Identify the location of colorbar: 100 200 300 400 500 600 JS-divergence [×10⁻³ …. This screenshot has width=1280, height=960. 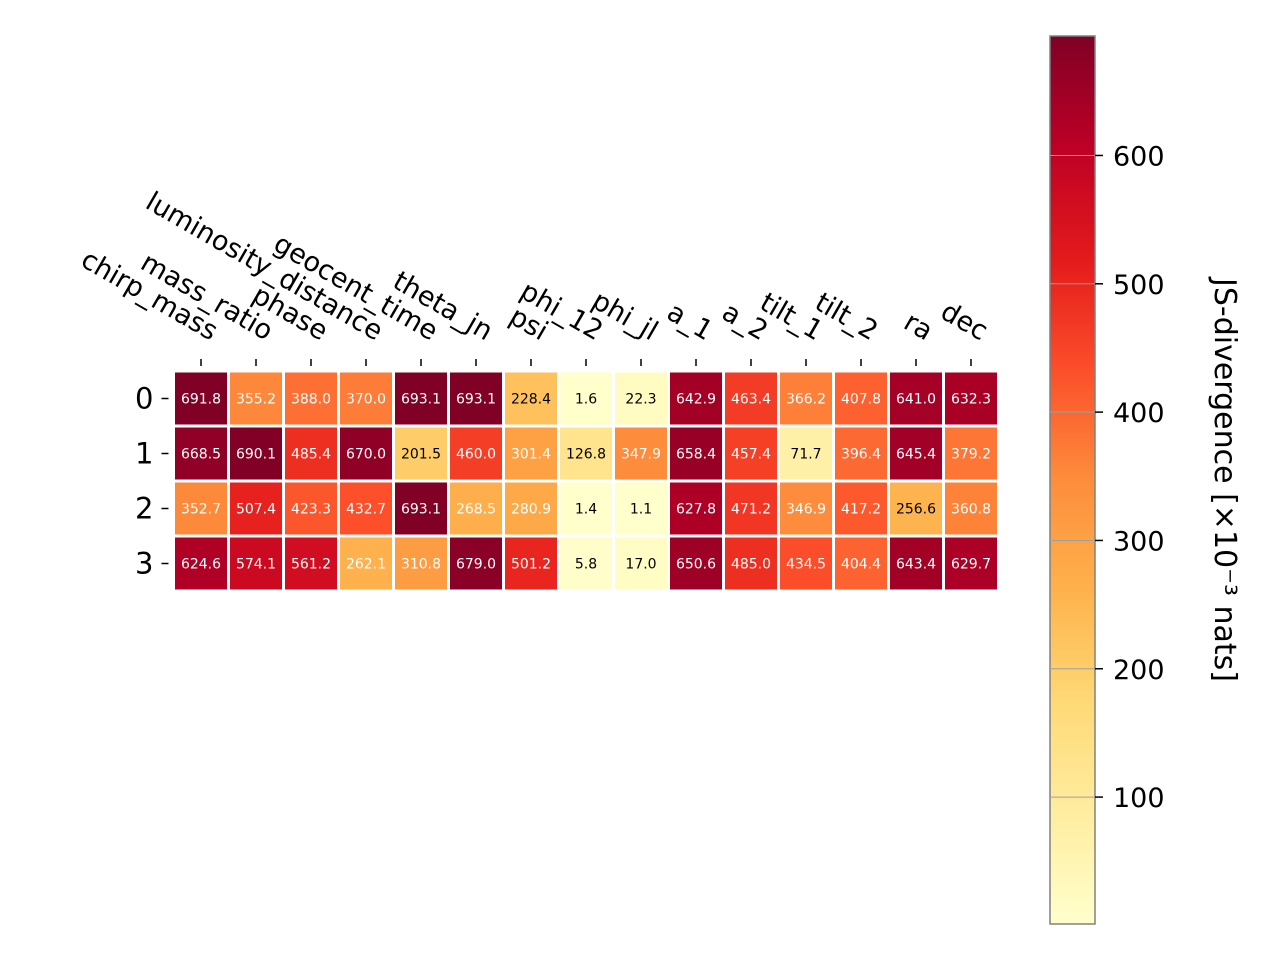
(1145, 480).